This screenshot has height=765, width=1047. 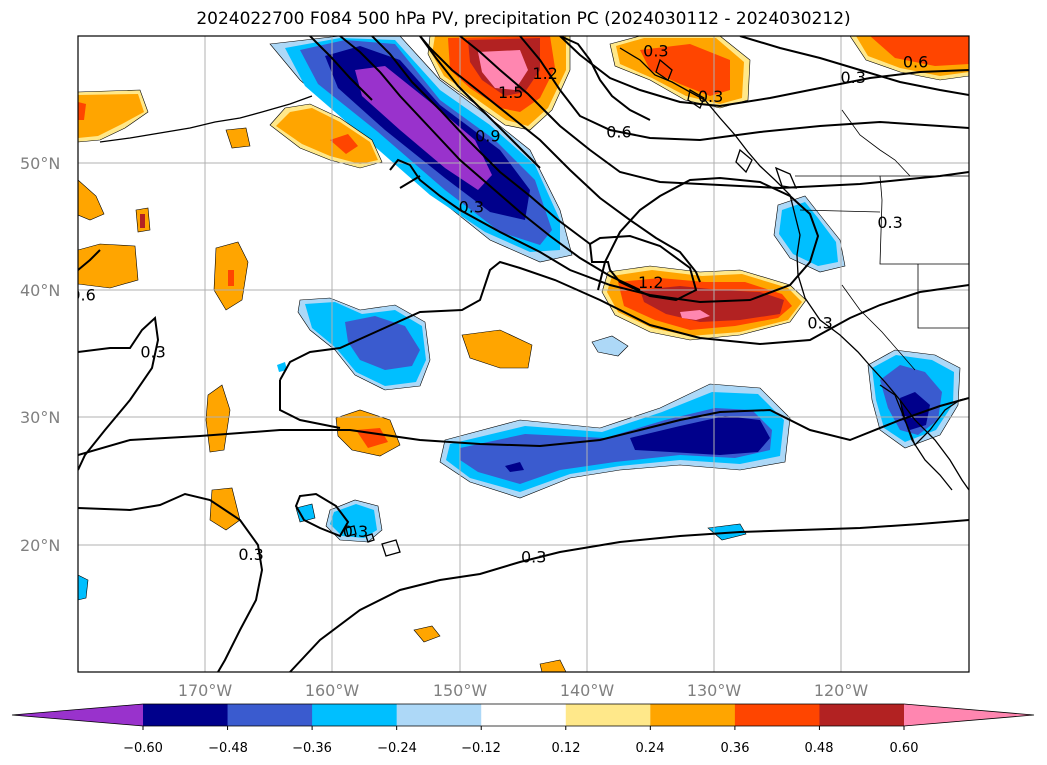 I want to click on positive-blob-west-red, so click(x=344, y=144).